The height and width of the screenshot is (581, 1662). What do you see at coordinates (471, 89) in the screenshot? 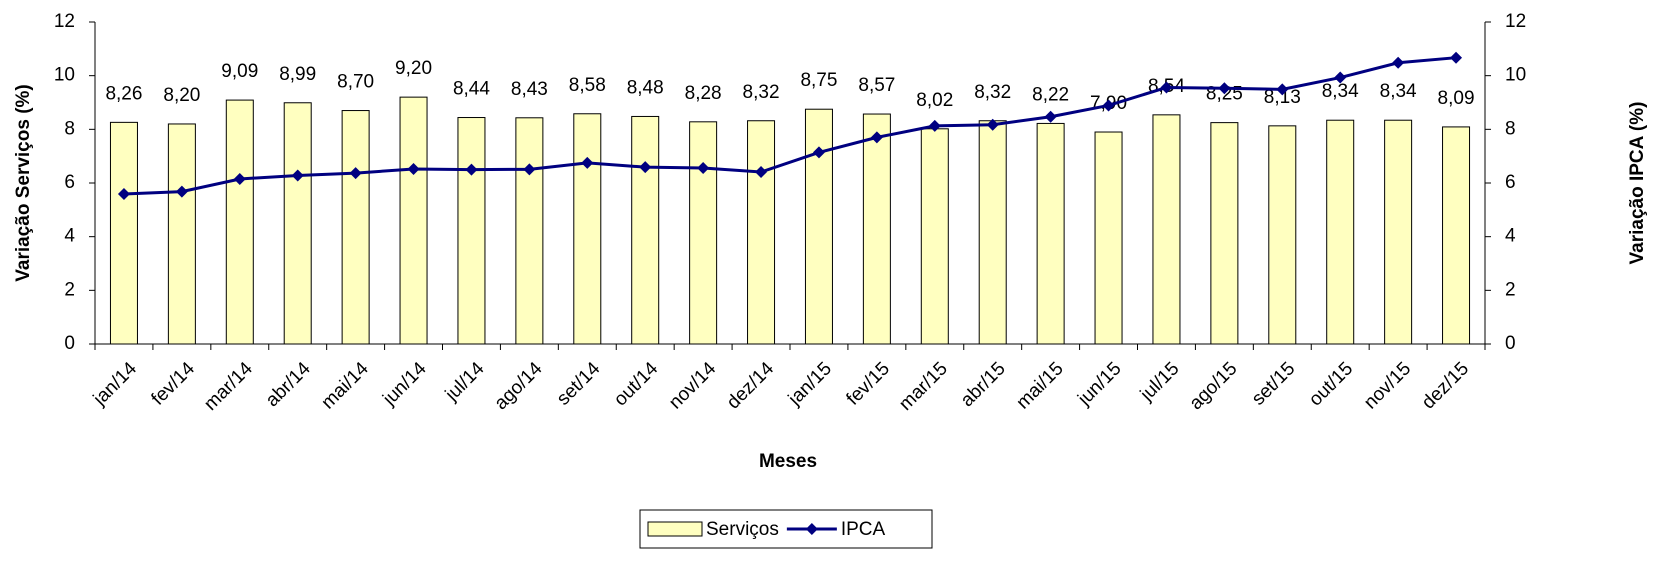
I see `value-label: 8,44` at bounding box center [471, 89].